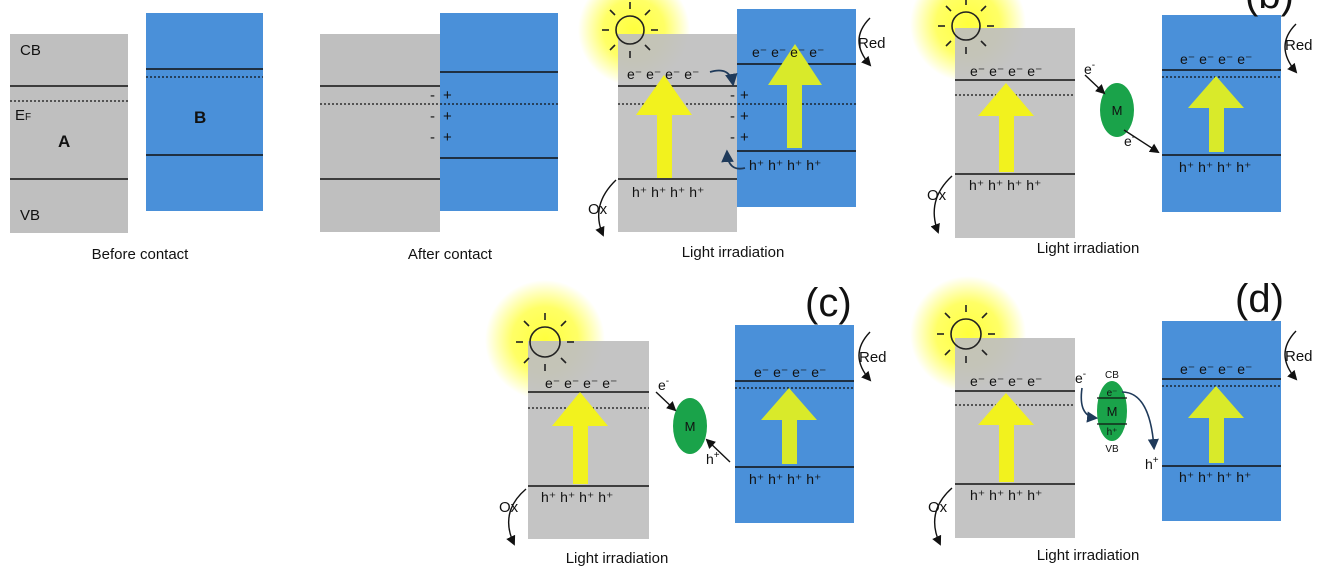  I want to click on mediator-vb-label: VB, so click(1112, 449).